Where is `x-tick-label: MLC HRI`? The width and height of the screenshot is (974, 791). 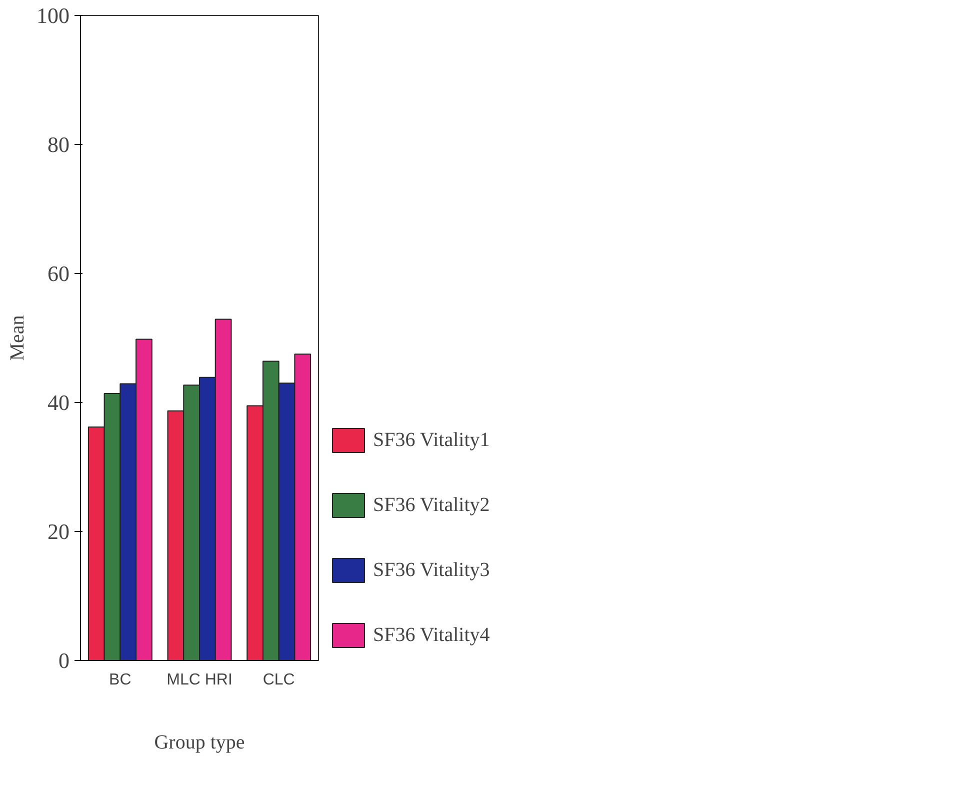 x-tick-label: MLC HRI is located at coordinates (199, 680).